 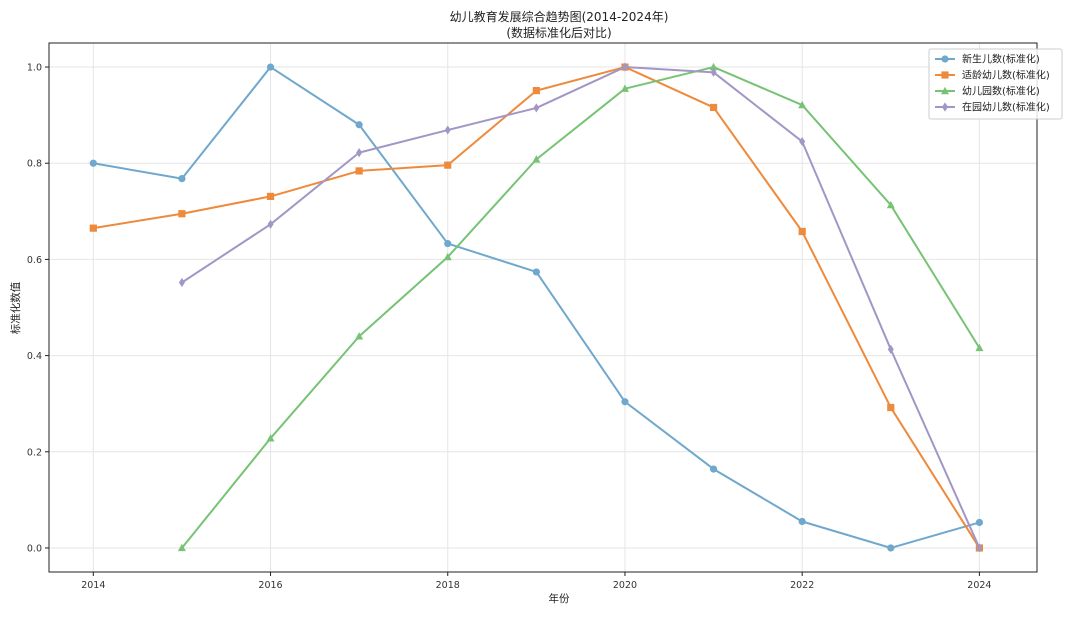 I want to click on y-tick-label: 0.8, so click(x=34, y=164).